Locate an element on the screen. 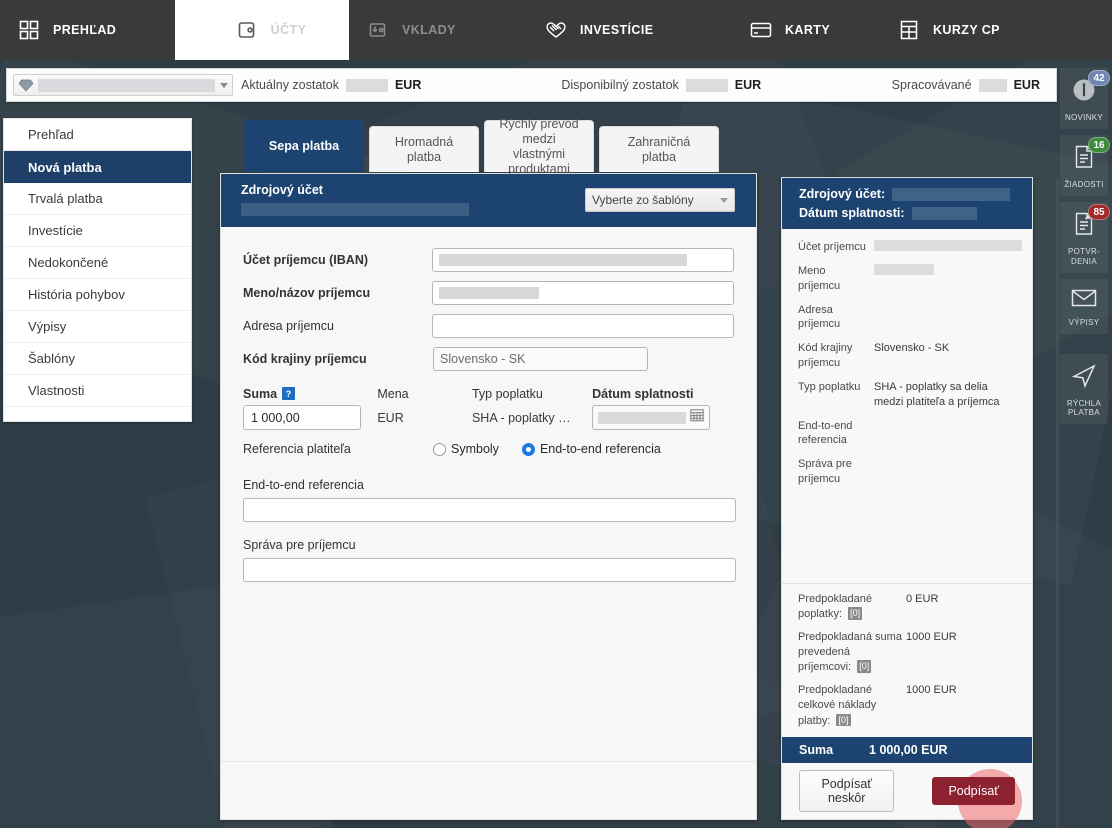 This screenshot has height=828, width=1112. input-amount: 1 000,00 is located at coordinates (302, 417).